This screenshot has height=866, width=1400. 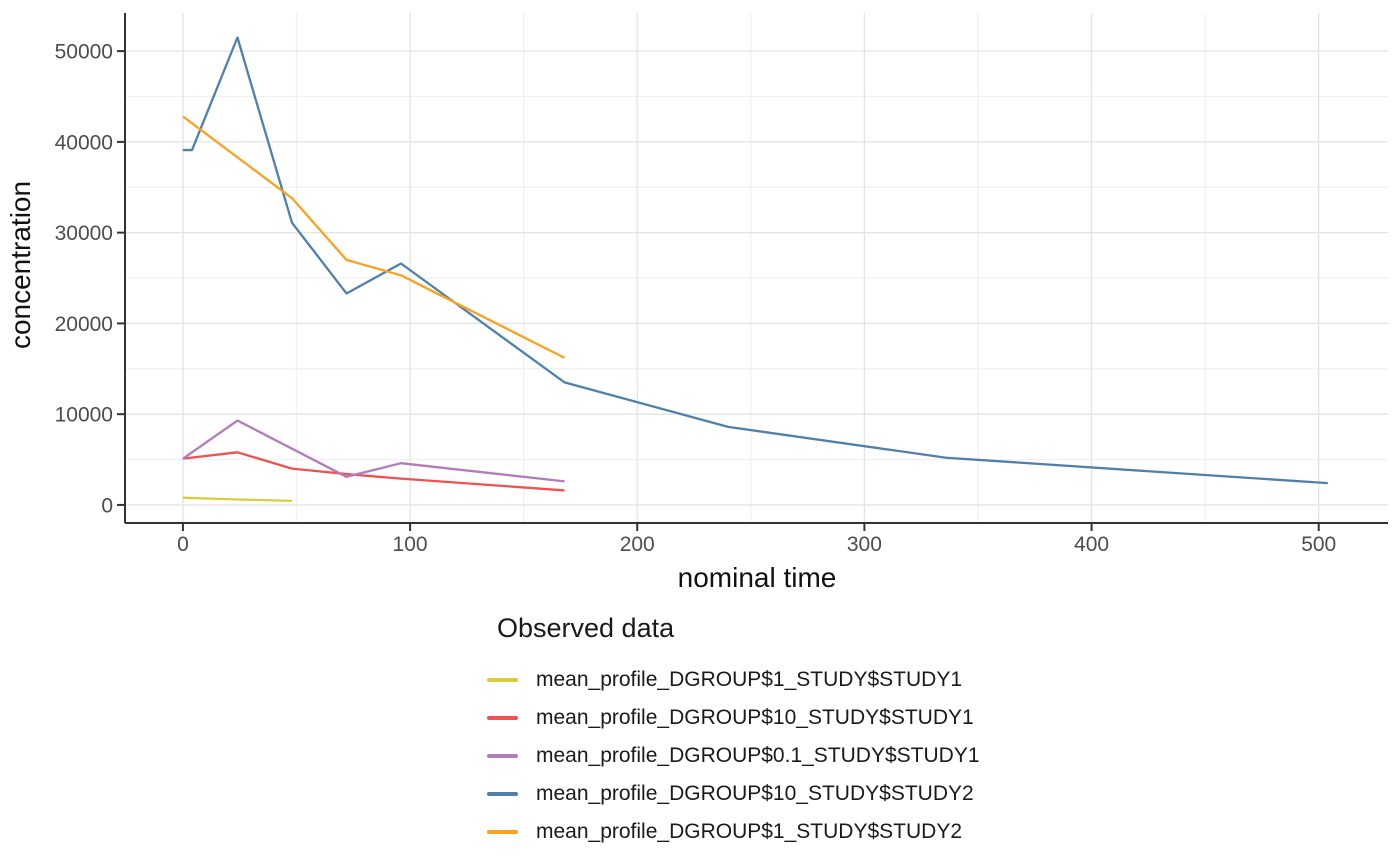 I want to click on legend-item-label: mean_profile_DGROUP$1_STUDY$STUDY1, so click(x=749, y=679).